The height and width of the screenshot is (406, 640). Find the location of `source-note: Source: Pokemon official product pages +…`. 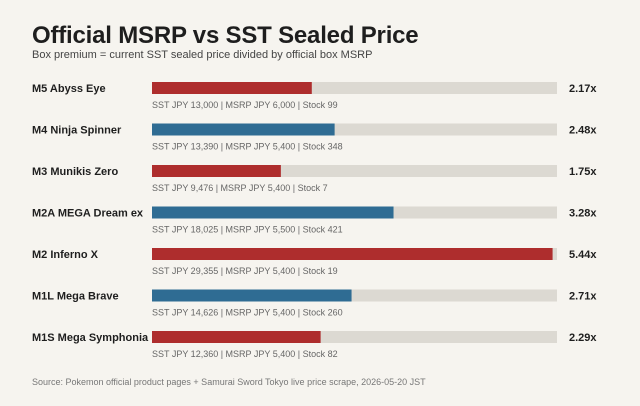

source-note: Source: Pokemon official product pages +… is located at coordinates (229, 382).